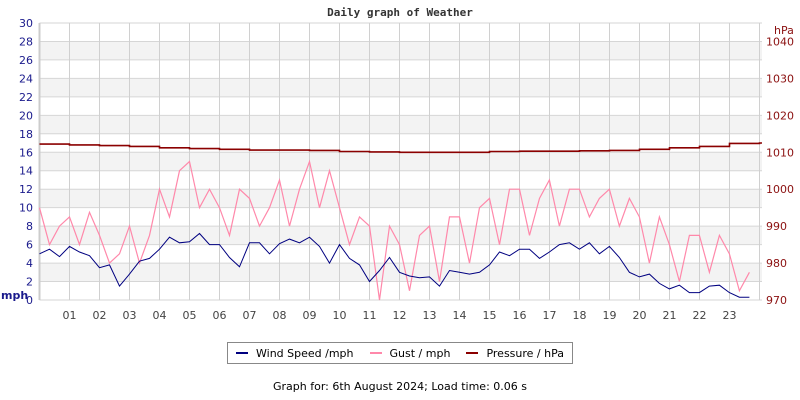 The image size is (800, 400). What do you see at coordinates (310, 315) in the screenshot?
I see `x-tick-label: 09` at bounding box center [310, 315].